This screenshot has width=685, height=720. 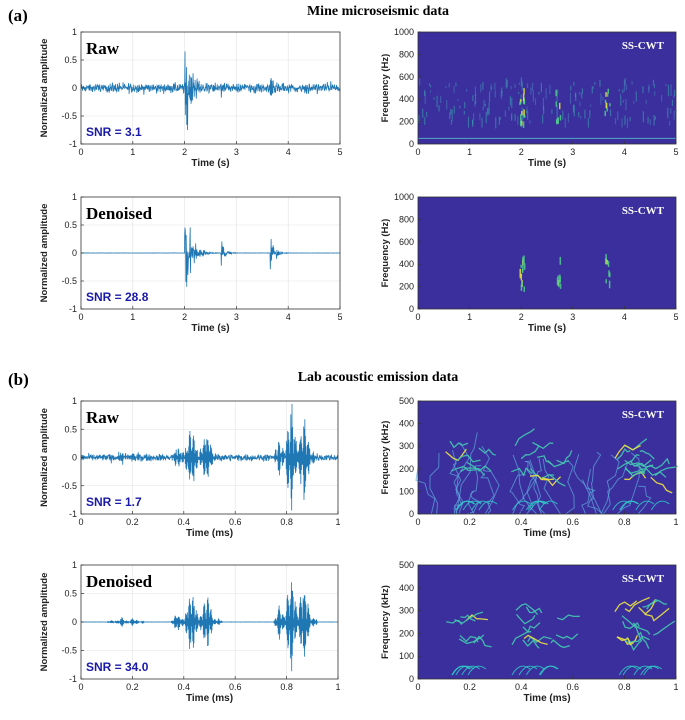 What do you see at coordinates (70, 429) in the screenshot?
I see `y-tick-label: 0.5` at bounding box center [70, 429].